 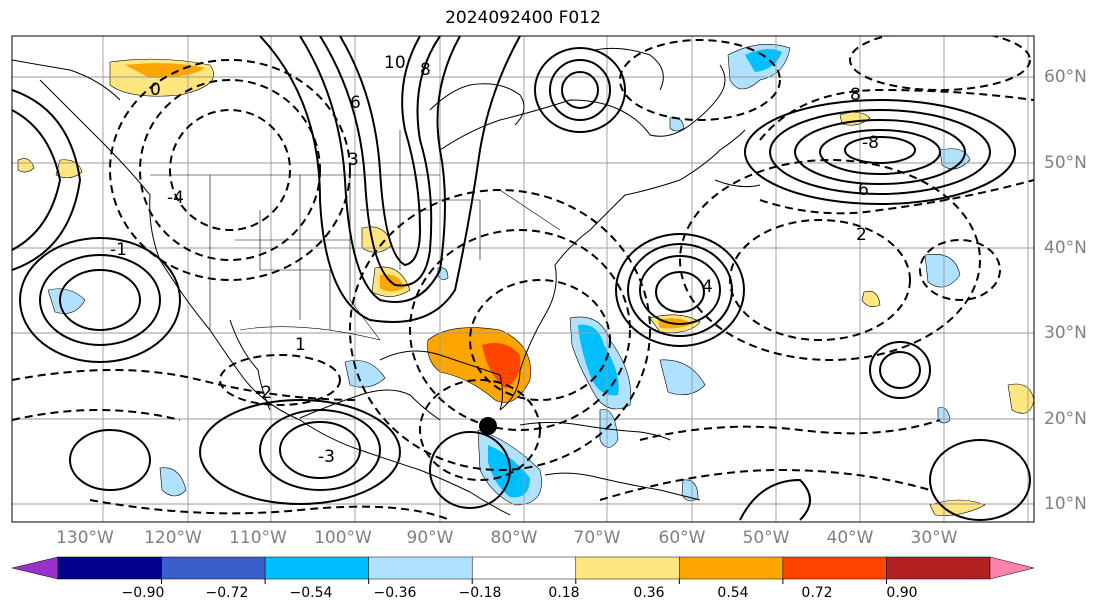 I want to click on lon-label: 100°W, so click(x=343, y=538).